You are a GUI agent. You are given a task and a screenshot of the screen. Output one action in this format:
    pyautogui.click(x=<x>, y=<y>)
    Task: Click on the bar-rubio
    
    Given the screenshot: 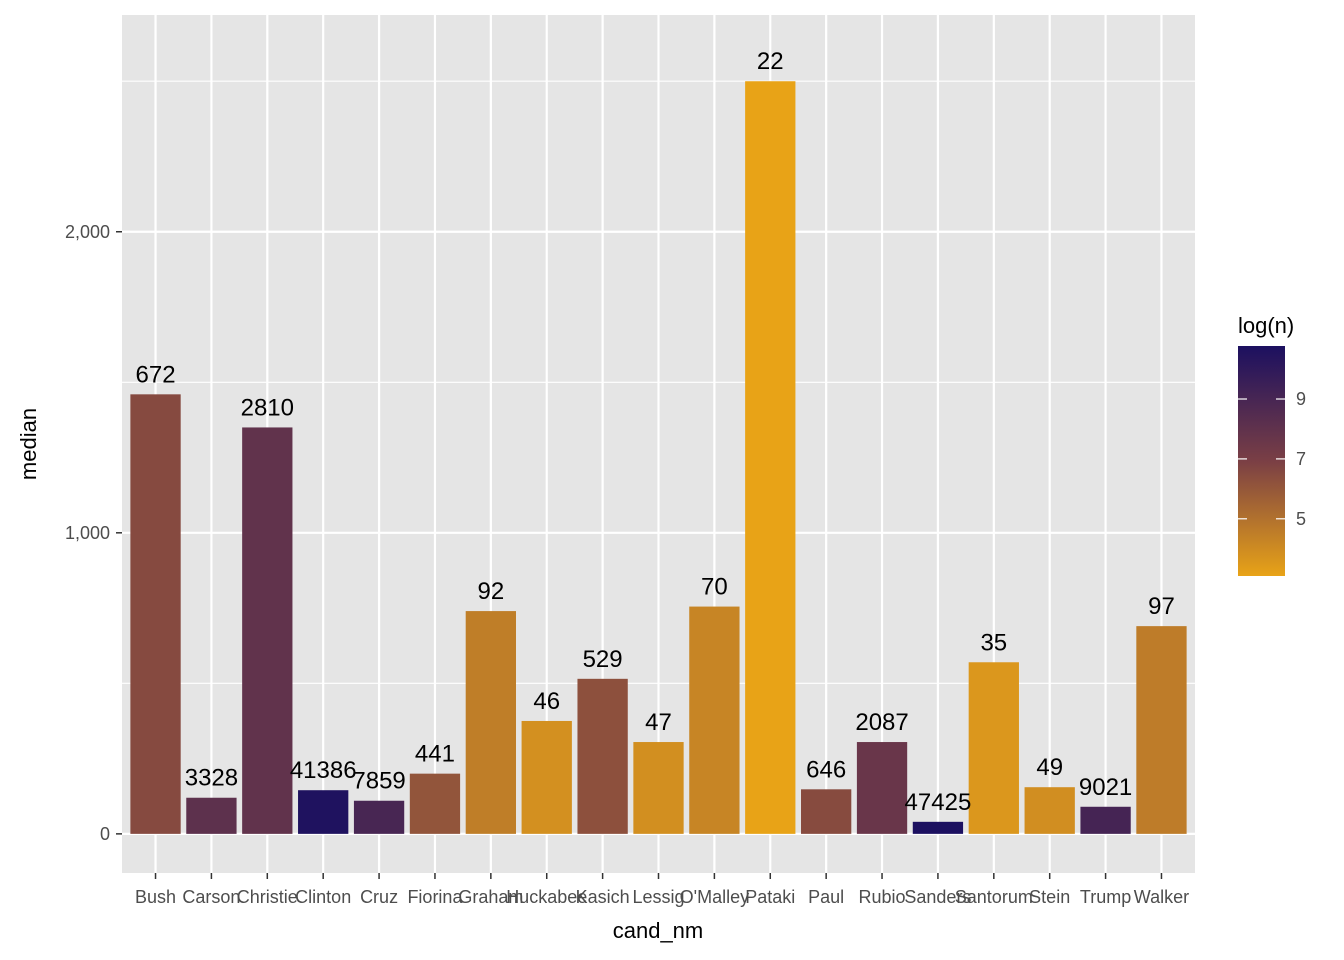 What is the action you would take?
    pyautogui.click(x=882, y=788)
    